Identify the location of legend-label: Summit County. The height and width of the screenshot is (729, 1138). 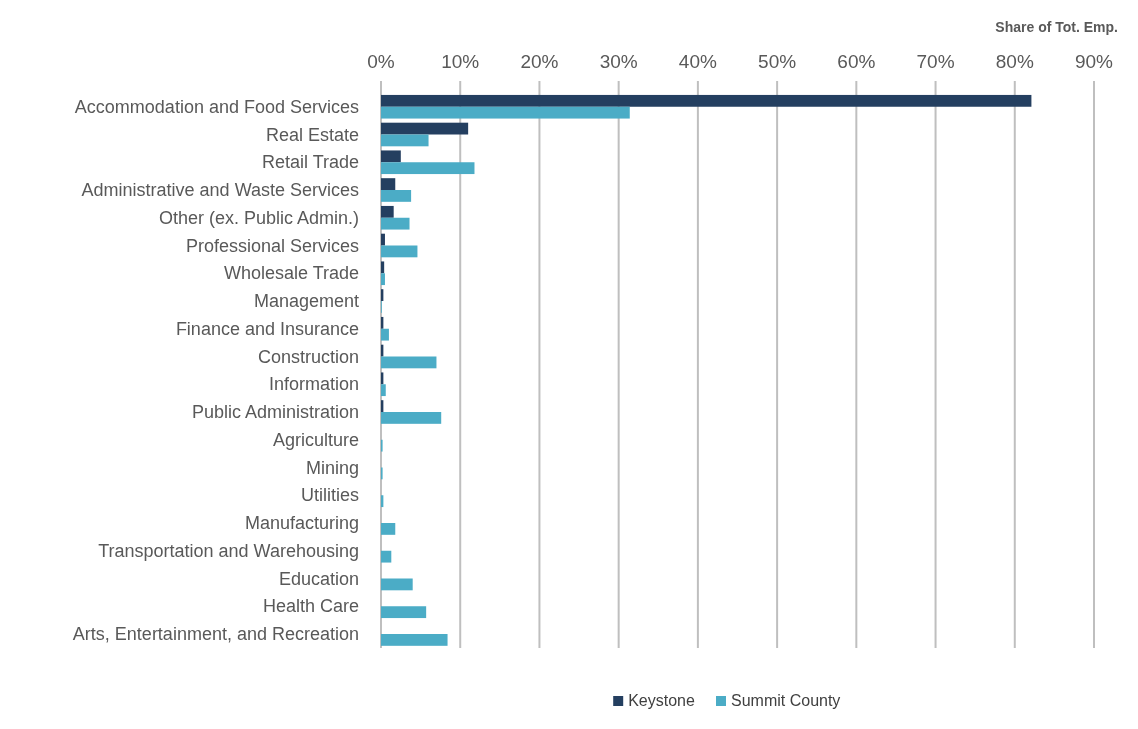
(786, 700).